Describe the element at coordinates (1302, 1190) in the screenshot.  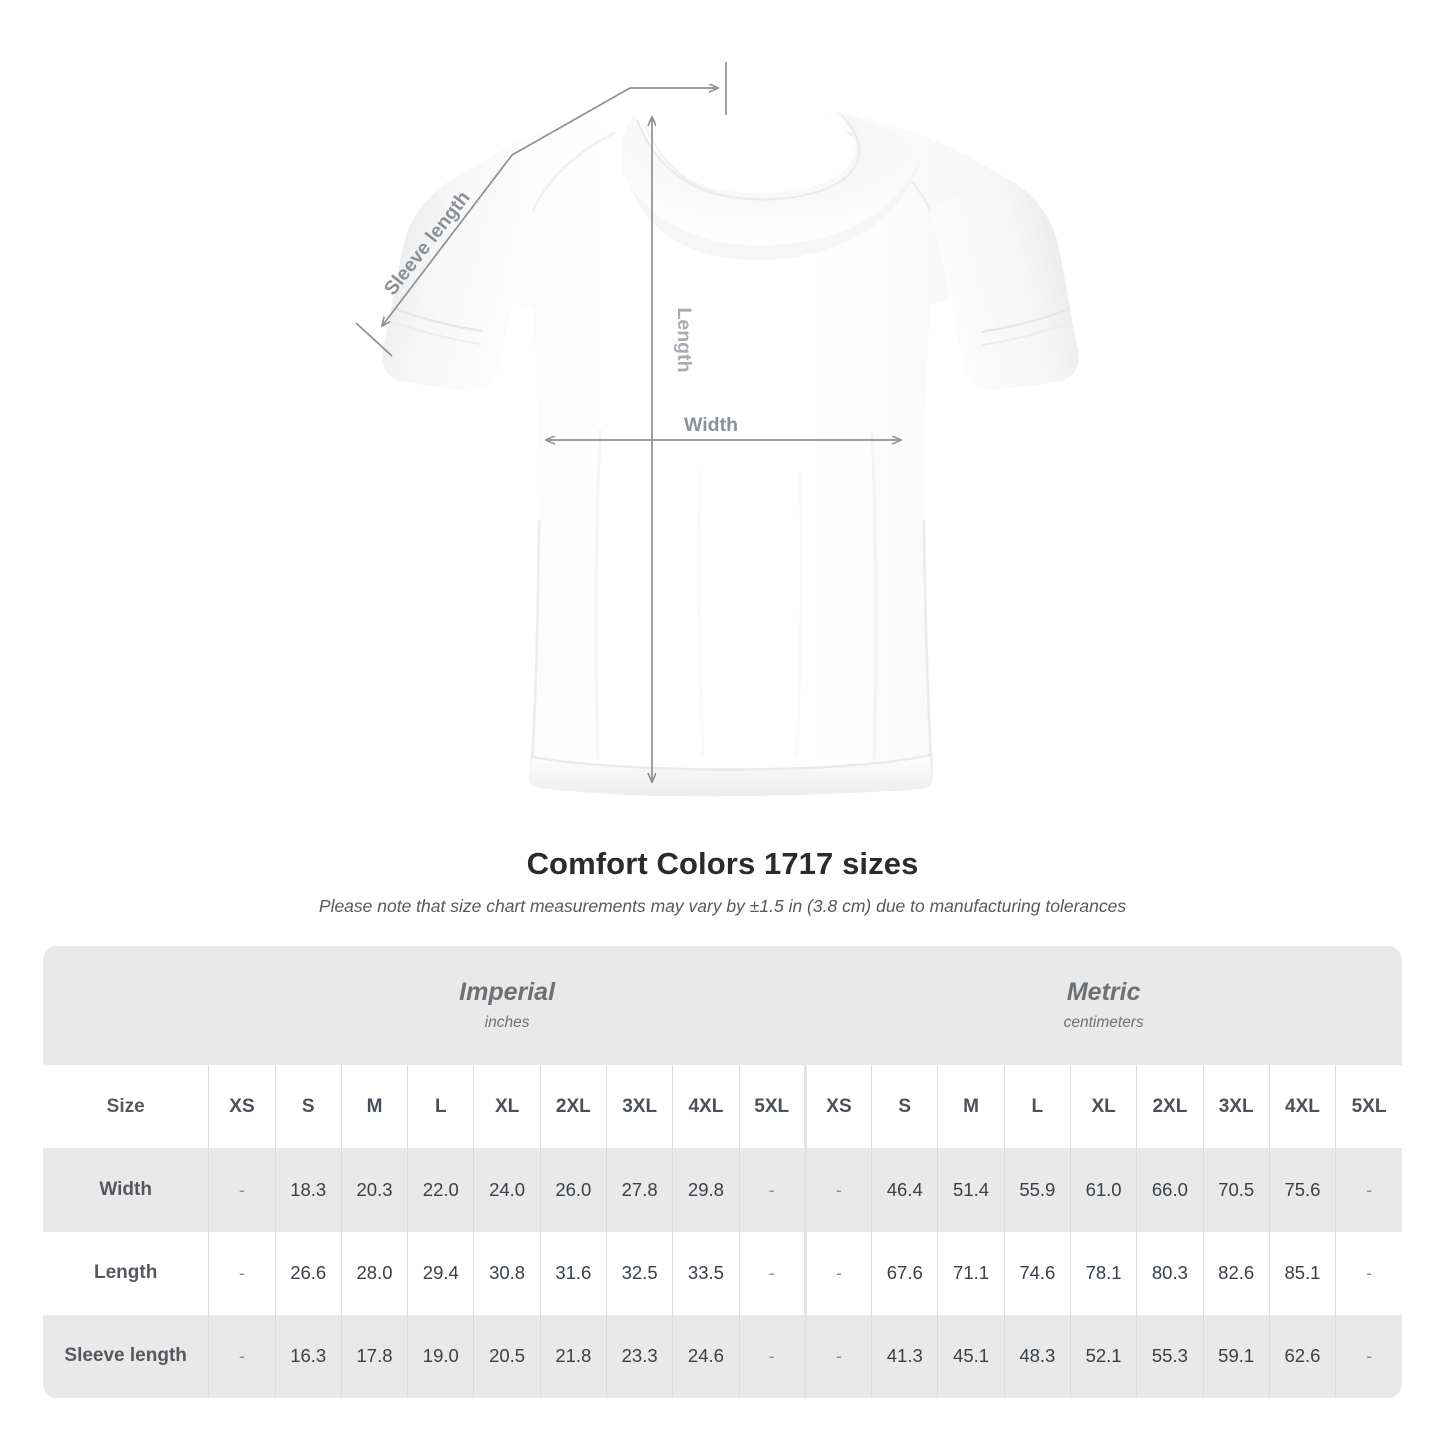
I see `table-cell: 75.6` at that location.